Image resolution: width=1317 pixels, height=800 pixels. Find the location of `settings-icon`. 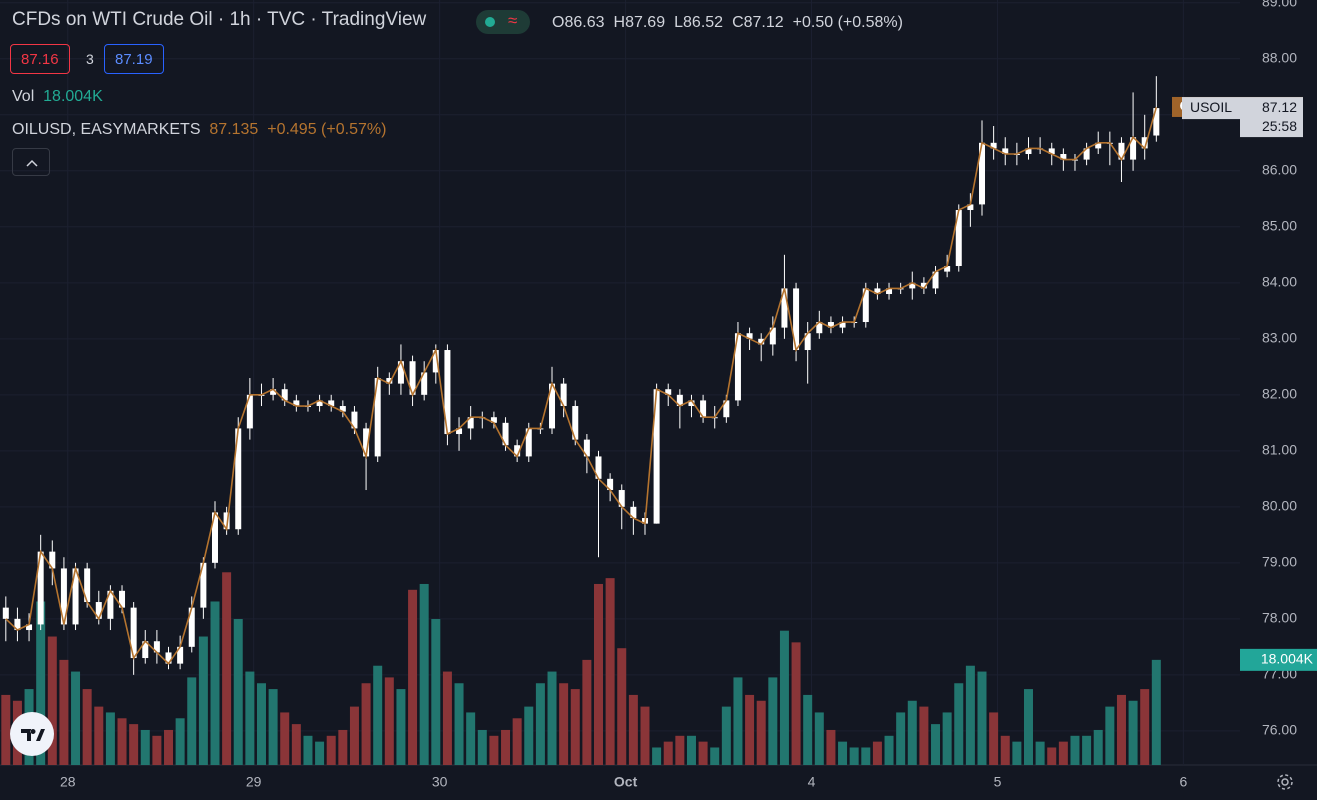

settings-icon is located at coordinates (1285, 782).